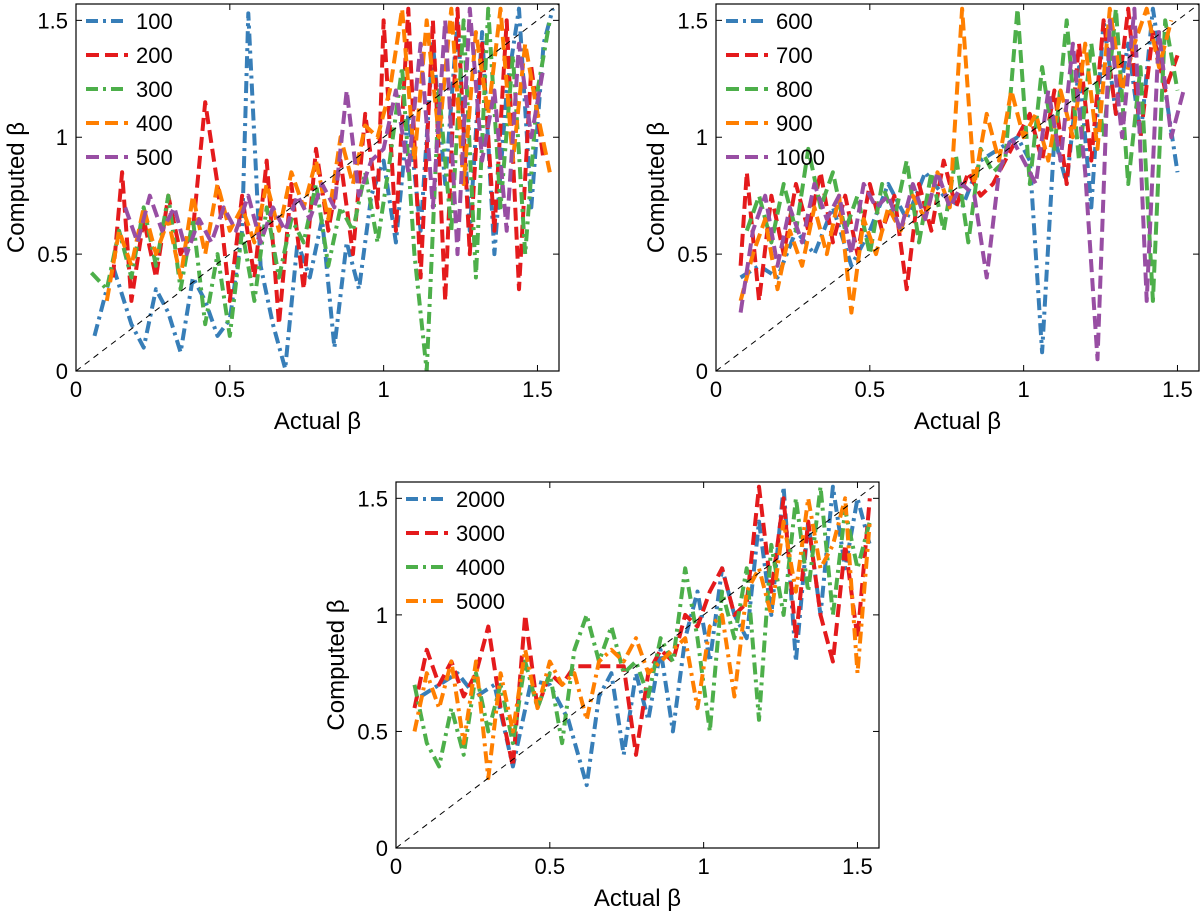 This screenshot has width=1200, height=912. What do you see at coordinates (154, 89) in the screenshot?
I see `legend-label-300: 300` at bounding box center [154, 89].